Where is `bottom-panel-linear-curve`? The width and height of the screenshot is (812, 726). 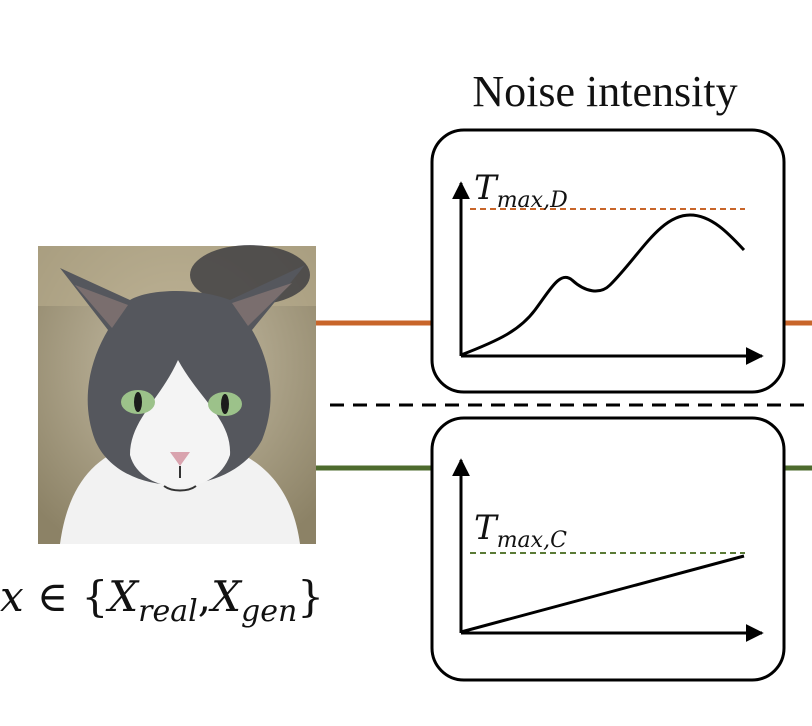 bottom-panel-linear-curve is located at coordinates (602, 594).